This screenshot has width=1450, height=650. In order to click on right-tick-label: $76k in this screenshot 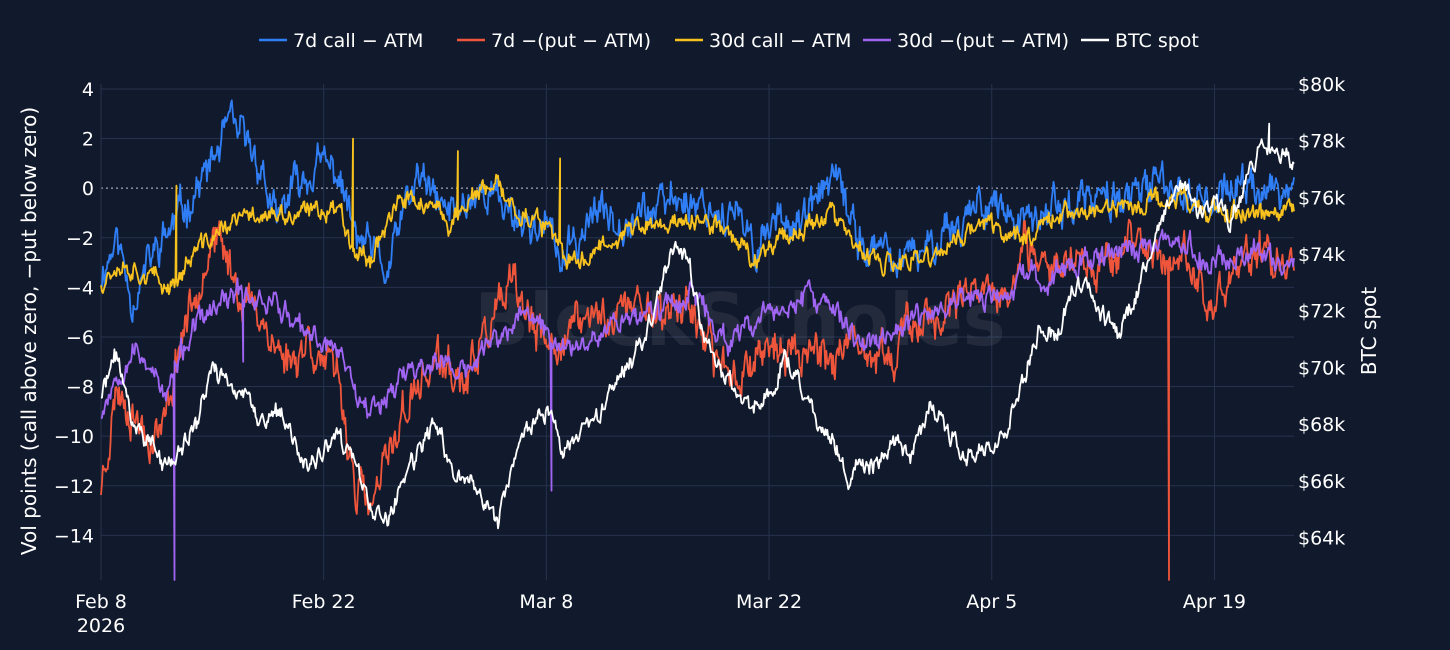, I will do `click(1321, 198)`.